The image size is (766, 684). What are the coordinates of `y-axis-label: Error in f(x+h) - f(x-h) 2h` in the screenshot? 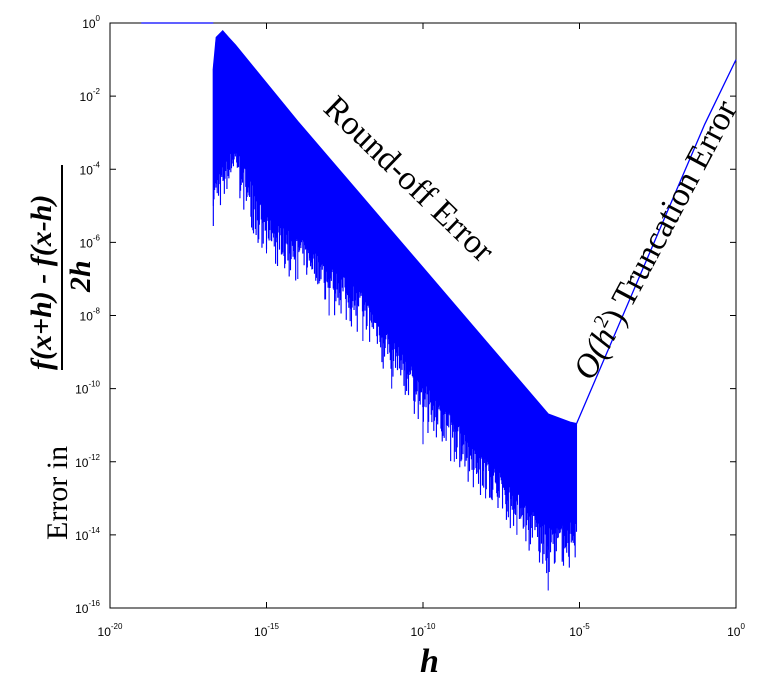 It's located at (61, 352).